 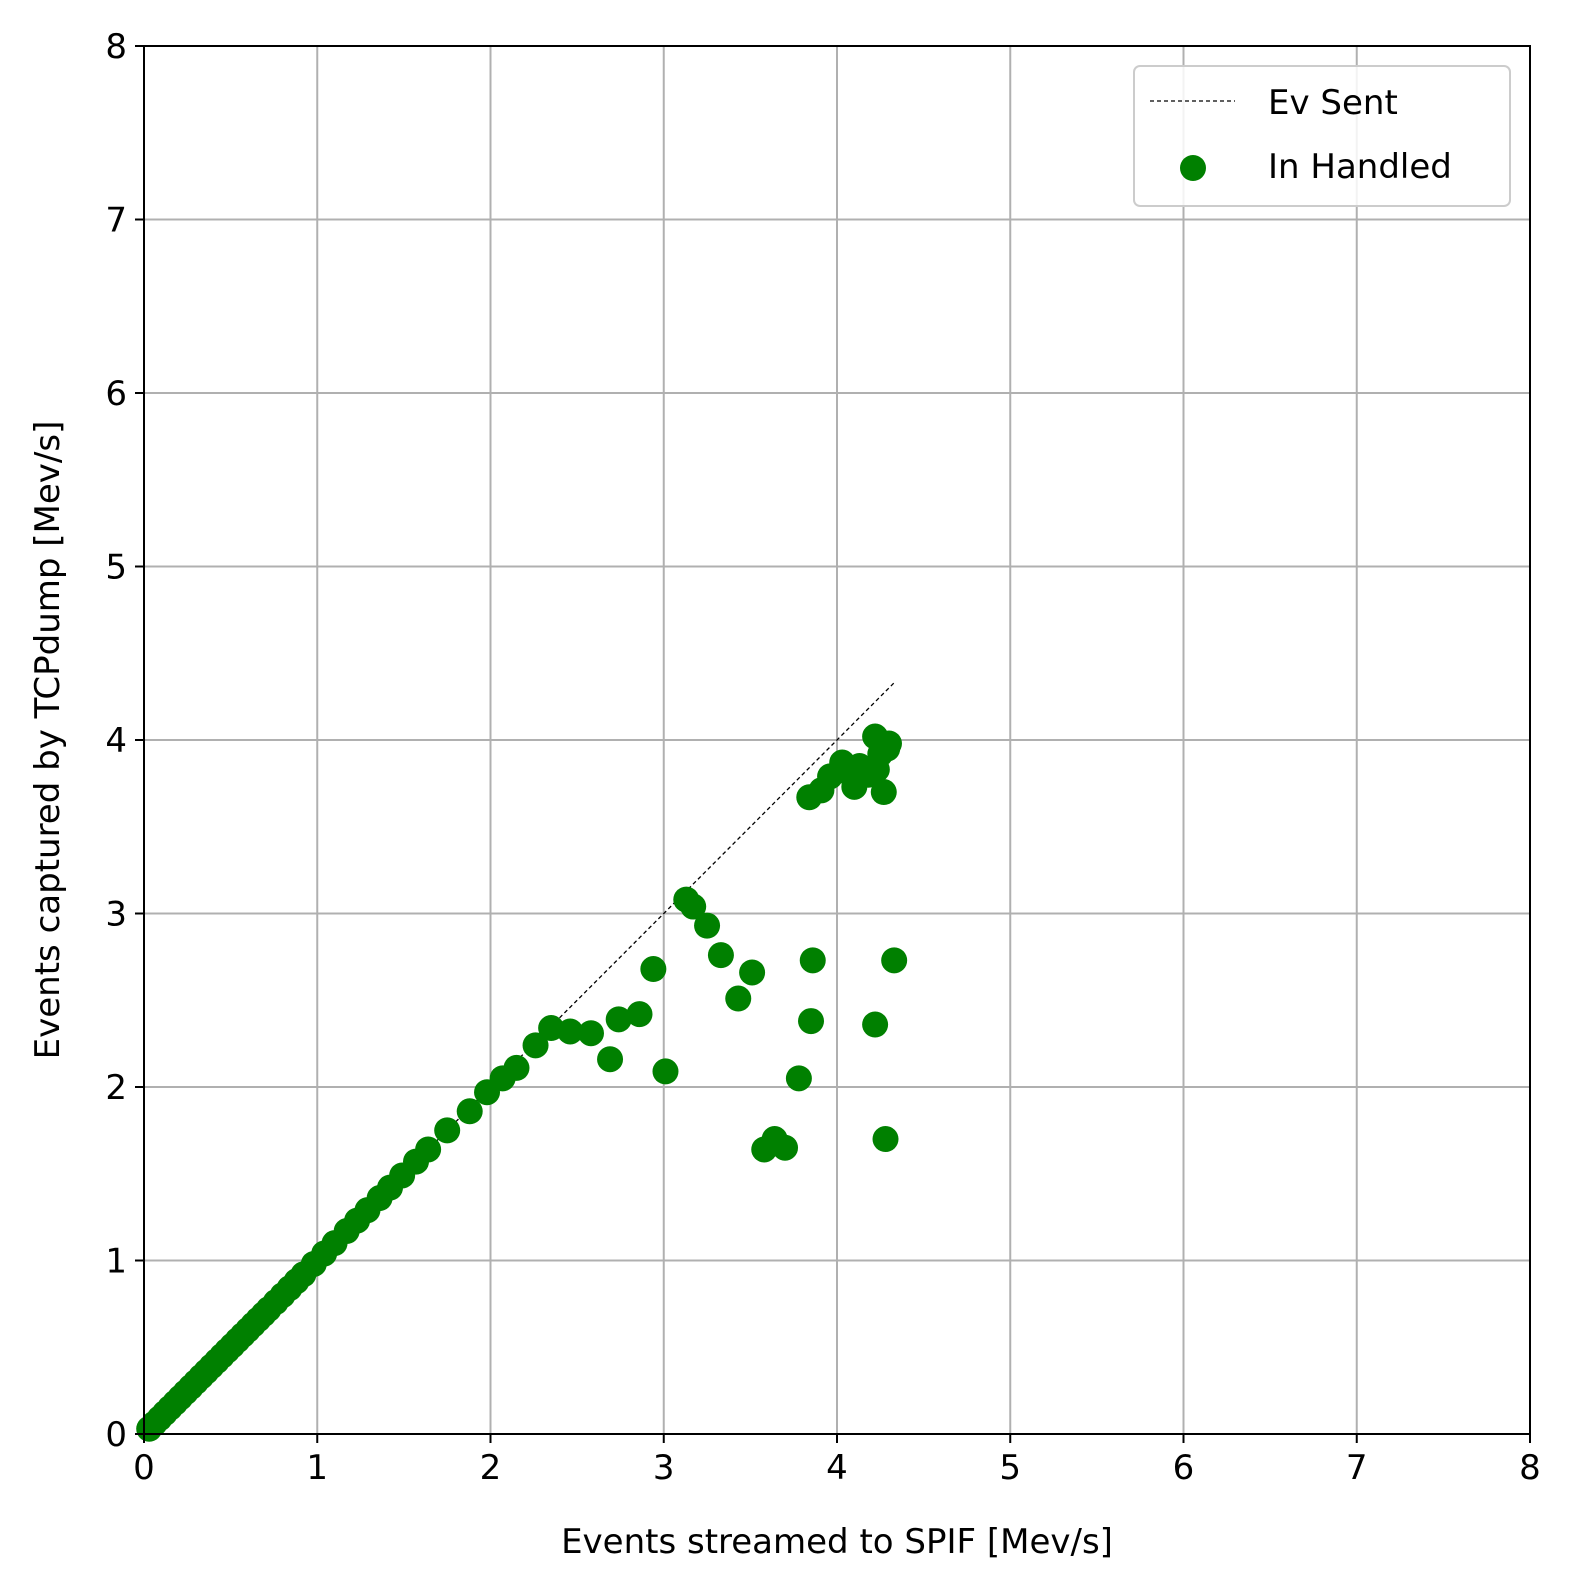 What do you see at coordinates (1010, 1468) in the screenshot?
I see `x-tick-label: 5` at bounding box center [1010, 1468].